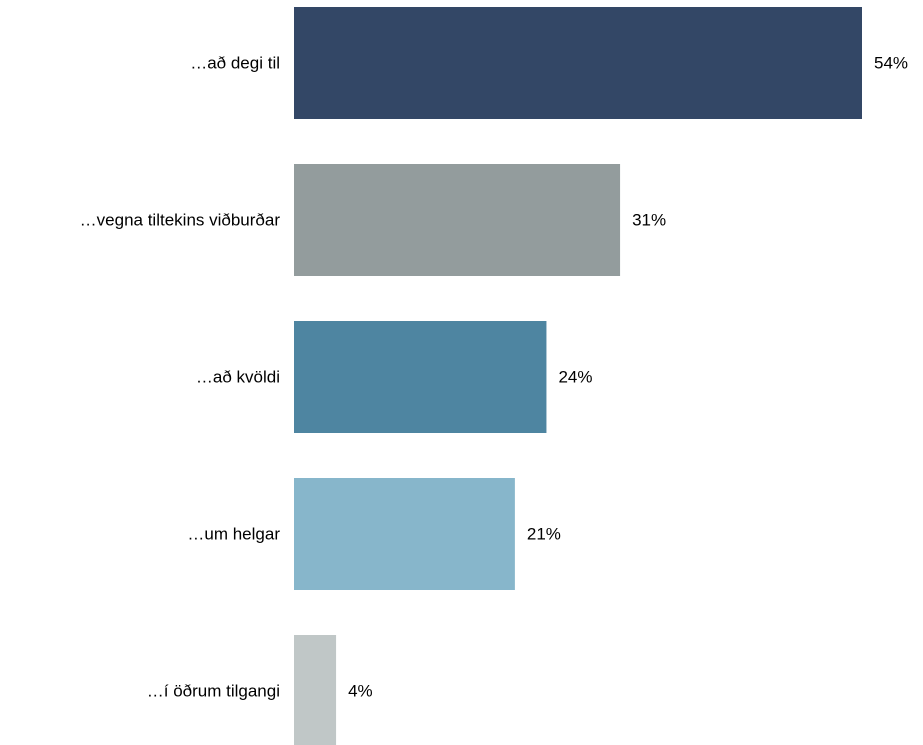  Describe the element at coordinates (235, 63) in the screenshot. I see `category-label-0: …að degi til` at that location.